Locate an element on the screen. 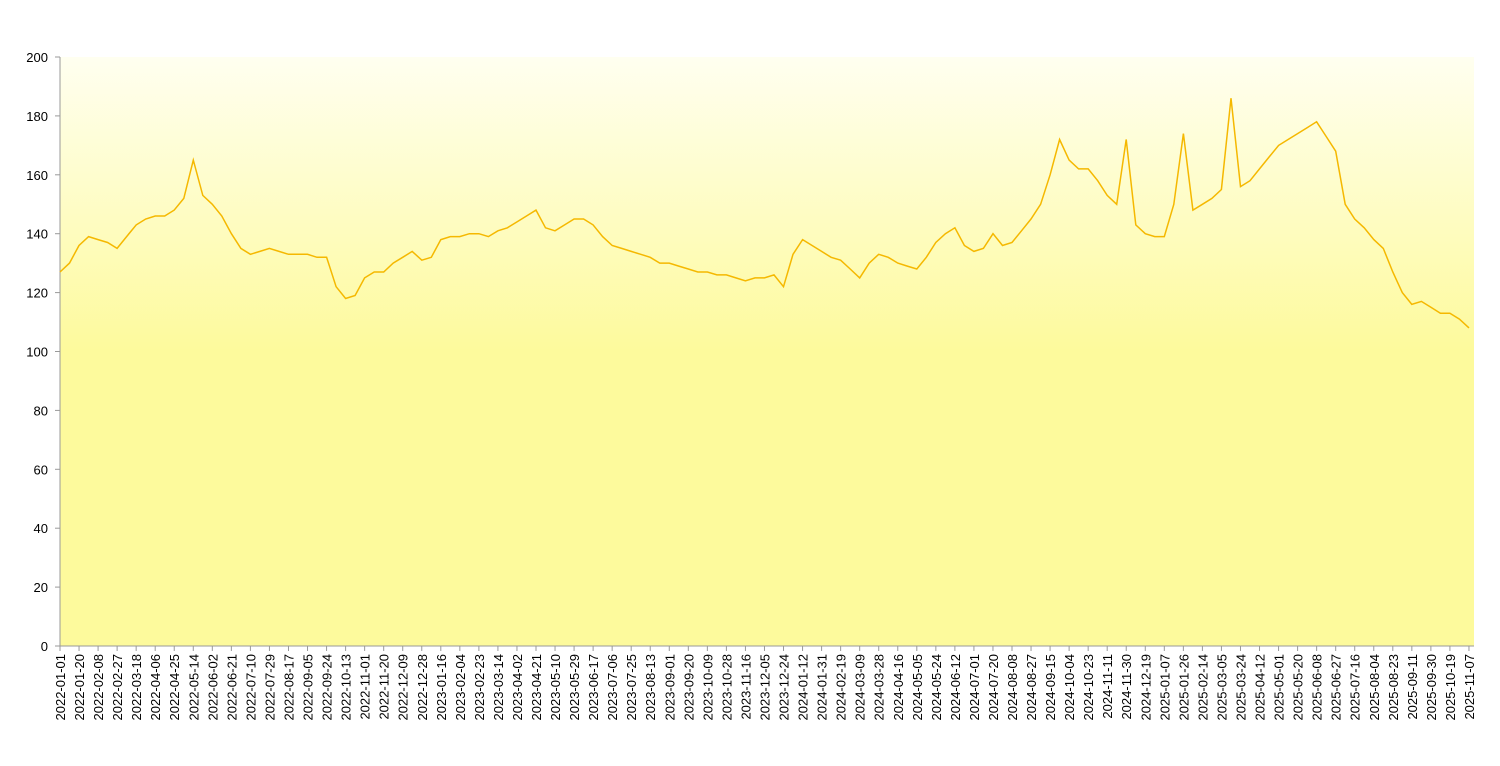 This screenshot has width=1500, height=766. x-tick-label: 2025-07-16 is located at coordinates (1355, 687).